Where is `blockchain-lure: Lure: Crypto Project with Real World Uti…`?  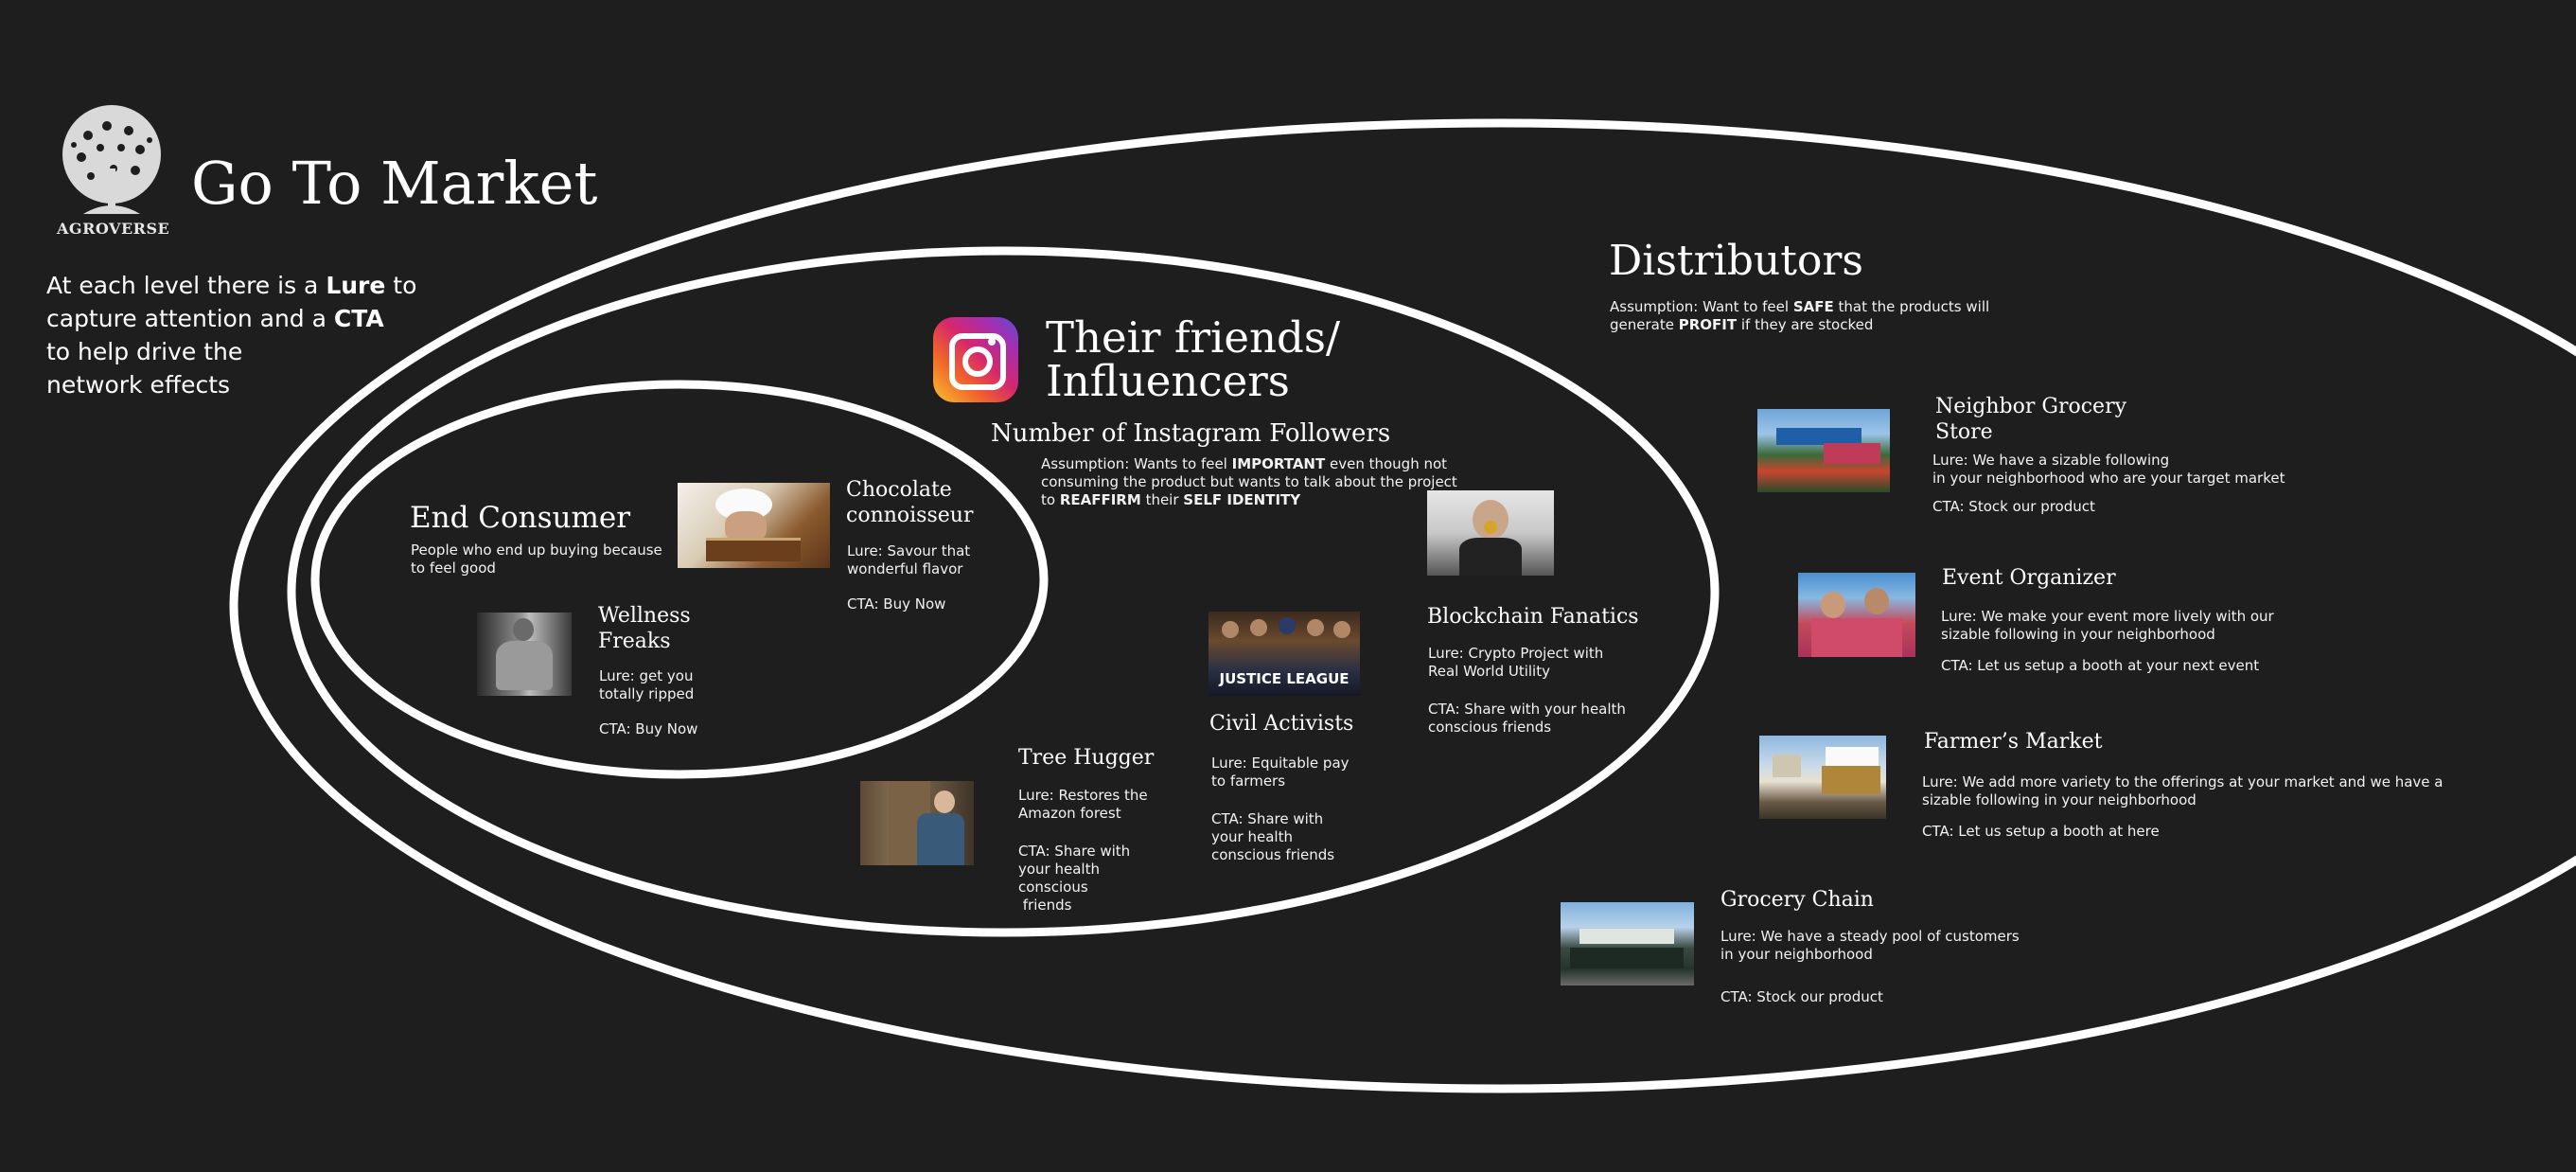
blockchain-lure: Lure: Crypto Project with Real World Uti… is located at coordinates (1516, 662).